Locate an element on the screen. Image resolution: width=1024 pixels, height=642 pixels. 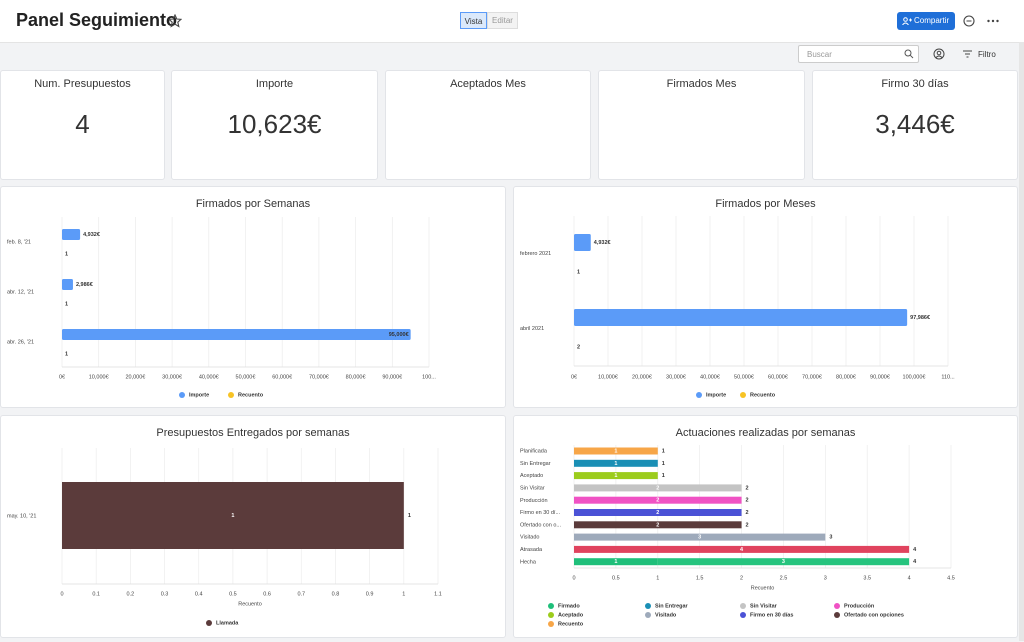
chart-title: Firmados por Semanas is located at coordinates (253, 204).